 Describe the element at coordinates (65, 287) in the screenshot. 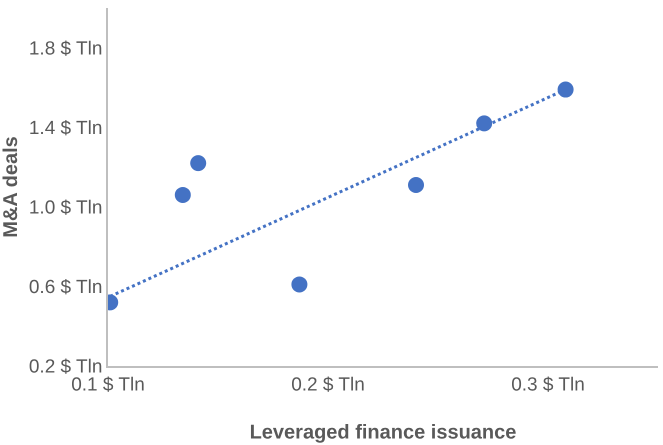

I see `y-tick-label: 0.6 $ Tln` at that location.